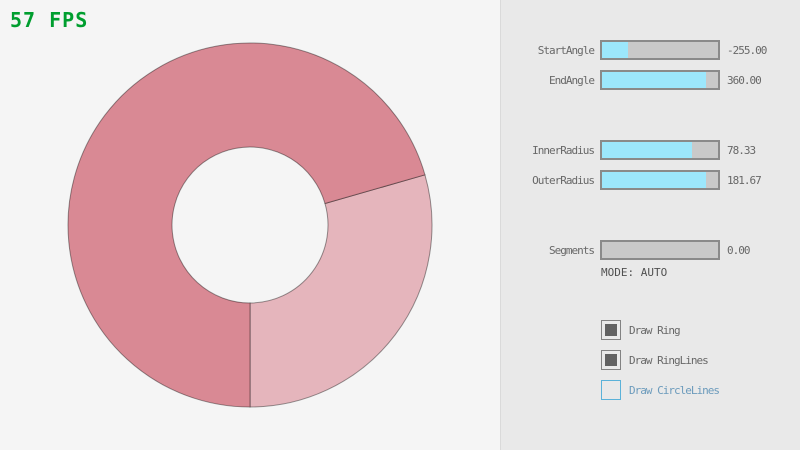 The width and height of the screenshot is (800, 450). I want to click on slider-row-endangle: EndAngle 360.00, so click(650, 80).